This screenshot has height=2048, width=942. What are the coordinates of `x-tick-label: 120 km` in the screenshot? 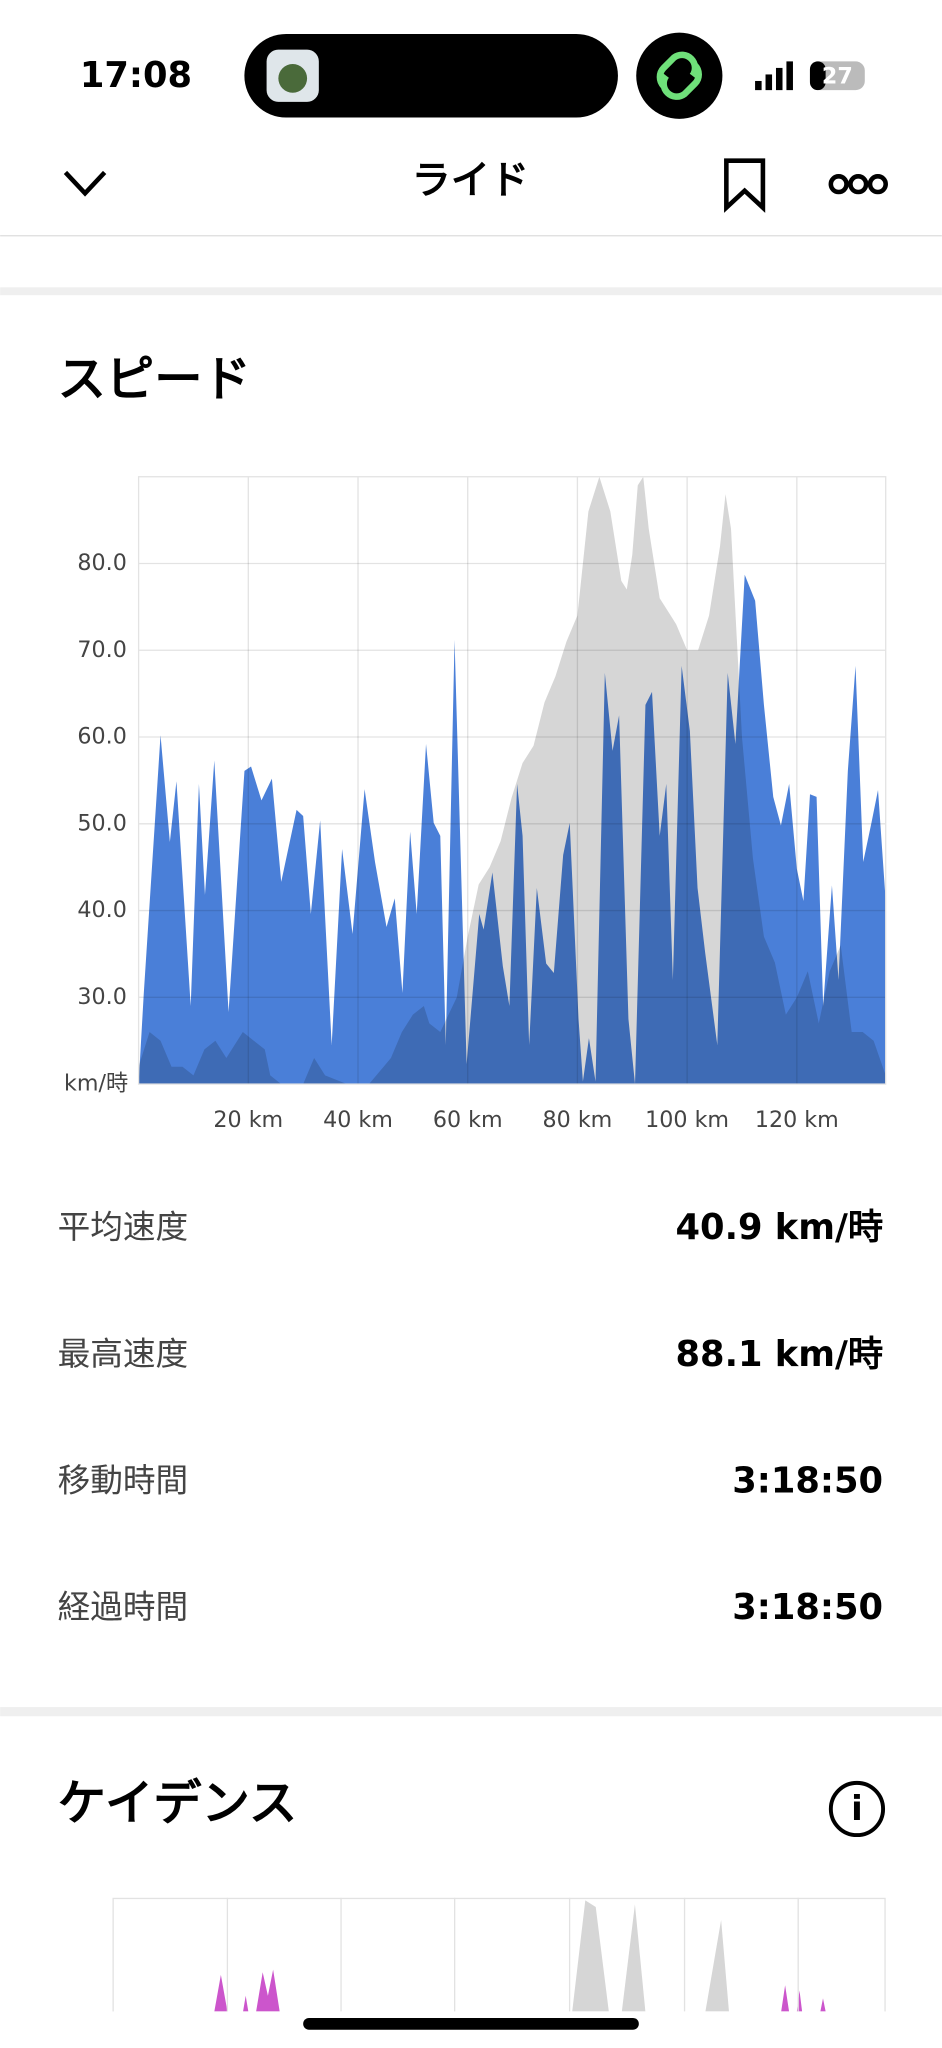 It's located at (797, 1120).